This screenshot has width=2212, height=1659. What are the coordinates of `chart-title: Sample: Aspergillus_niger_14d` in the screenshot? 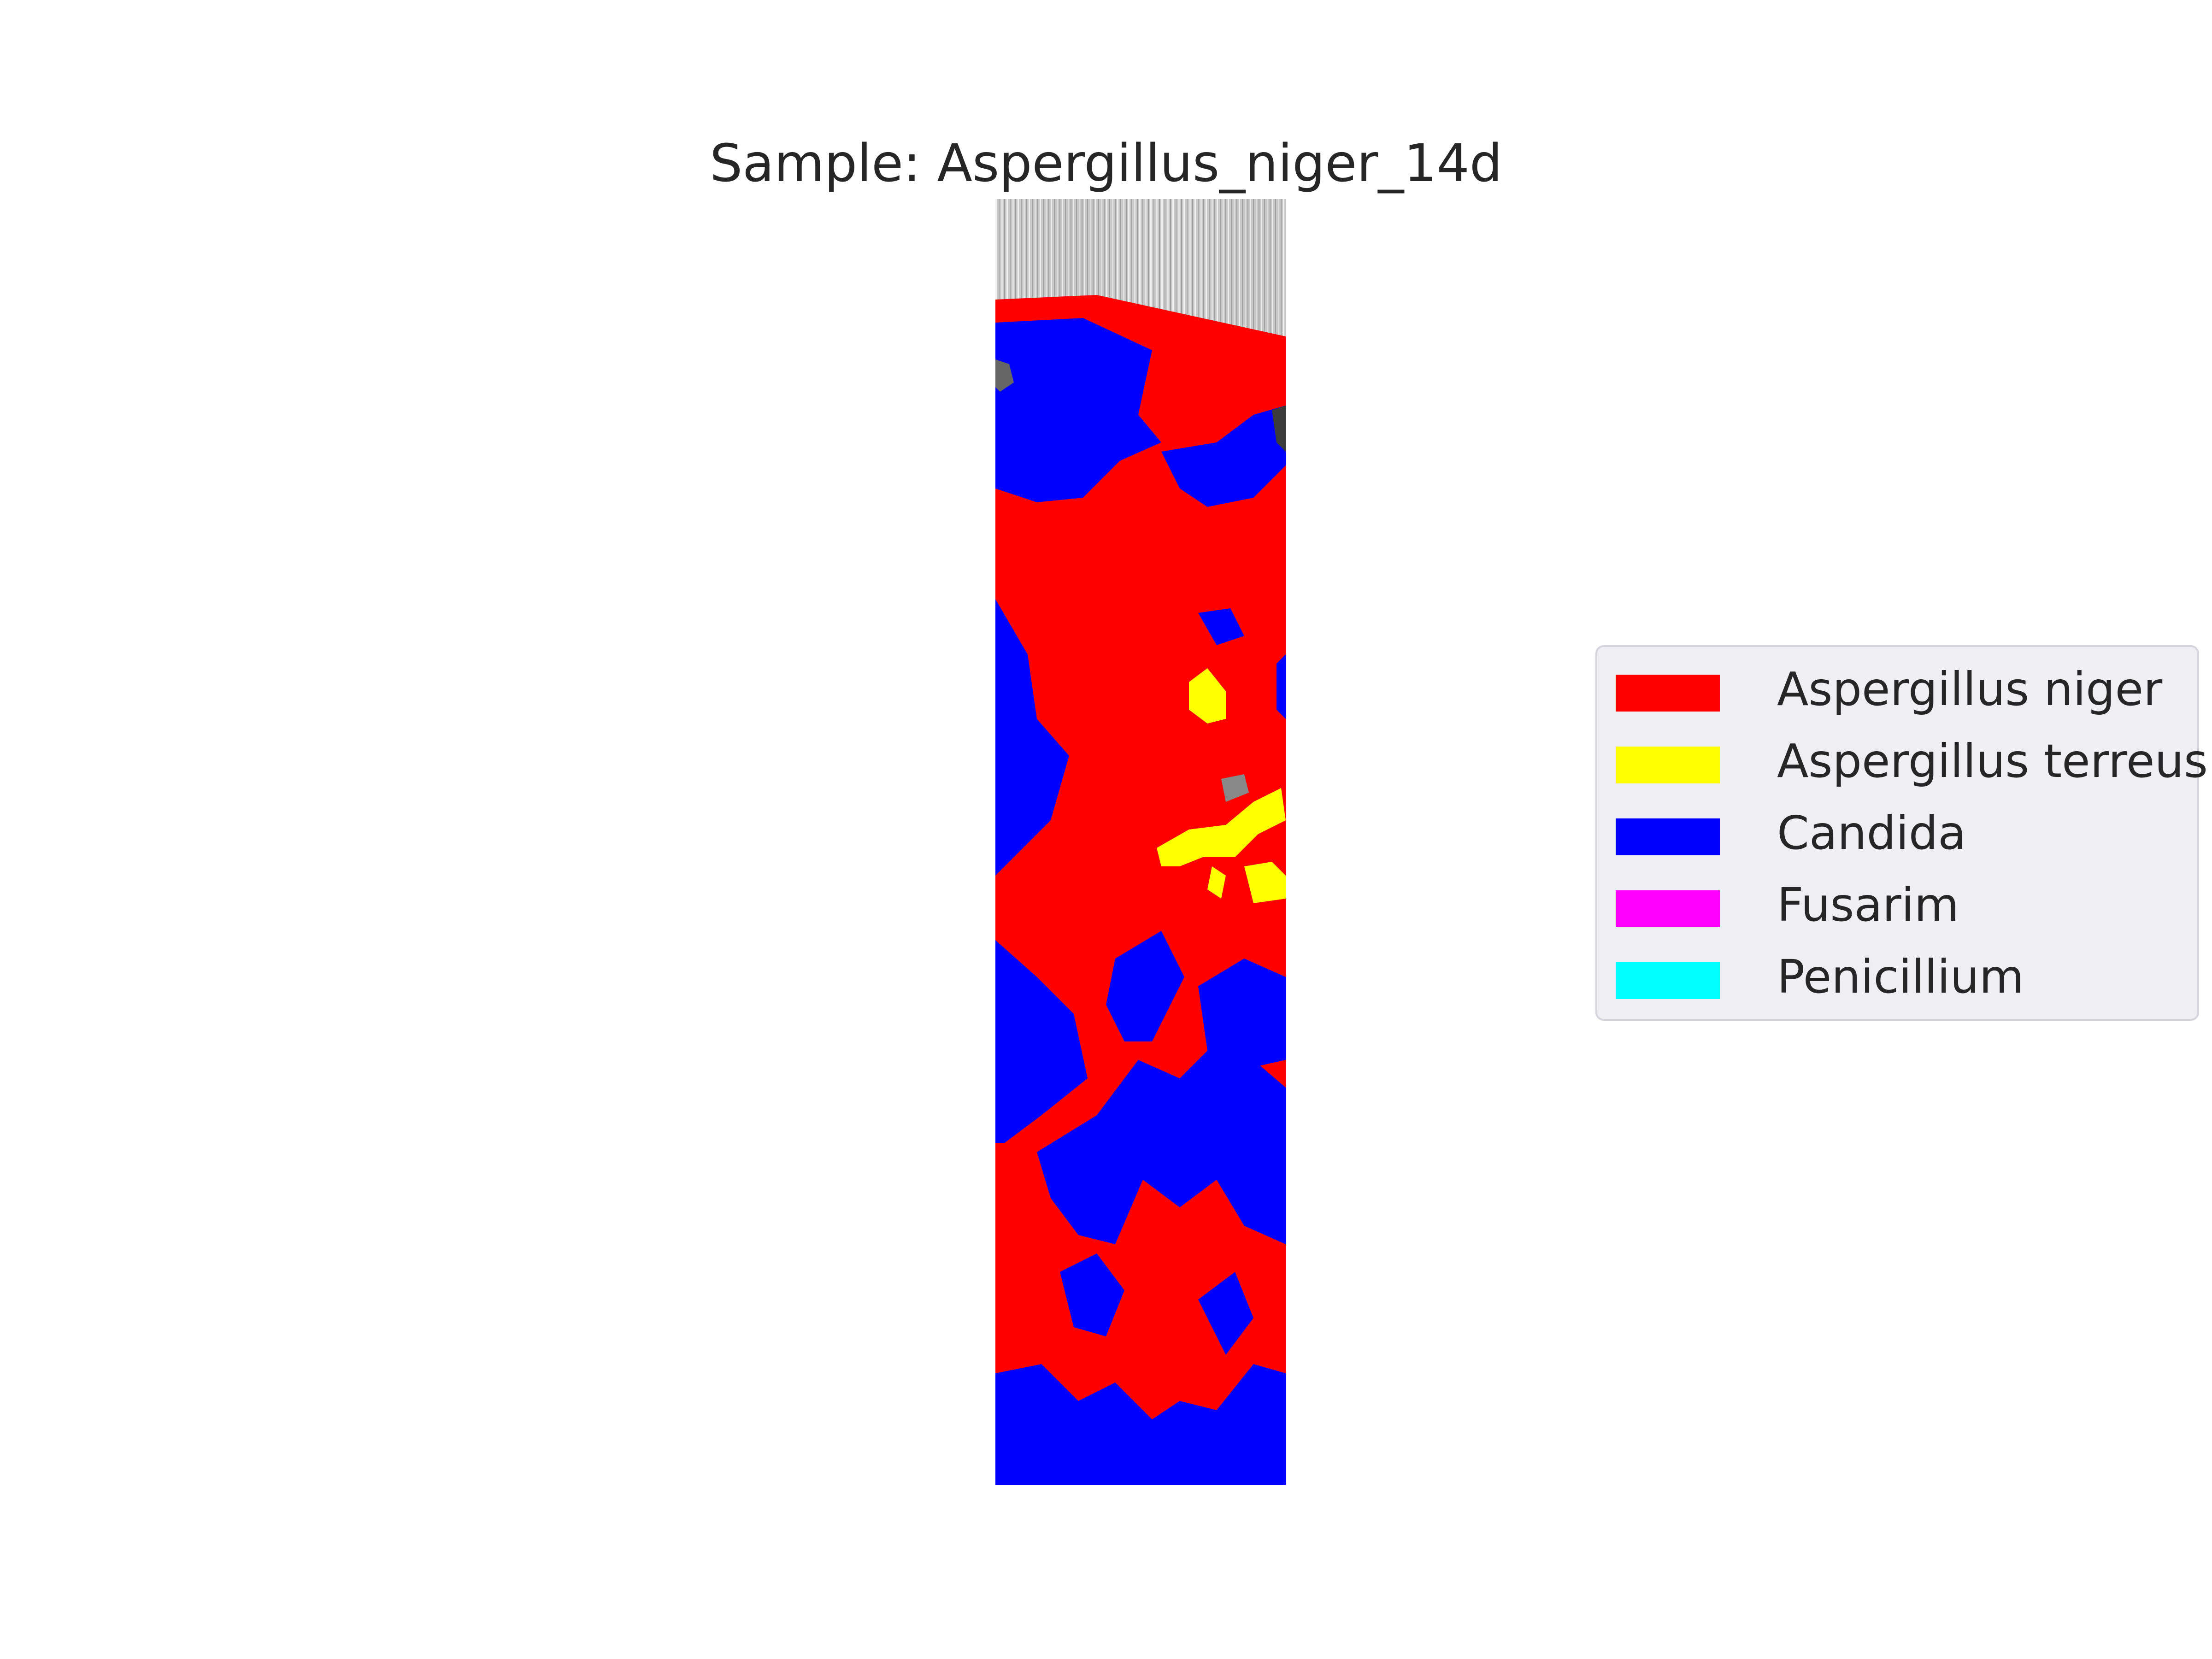 It's located at (1106, 164).